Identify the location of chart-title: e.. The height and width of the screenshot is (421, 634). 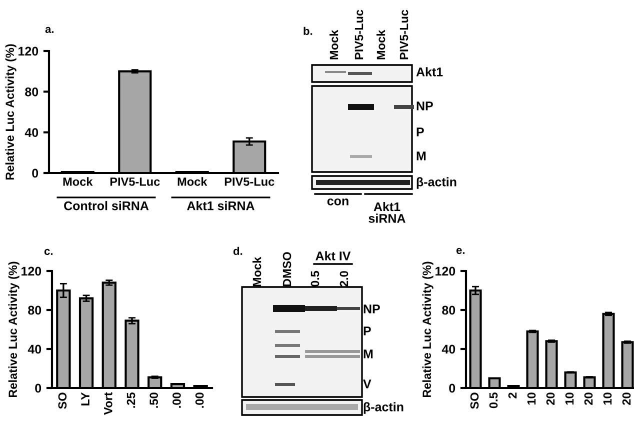
(460, 251).